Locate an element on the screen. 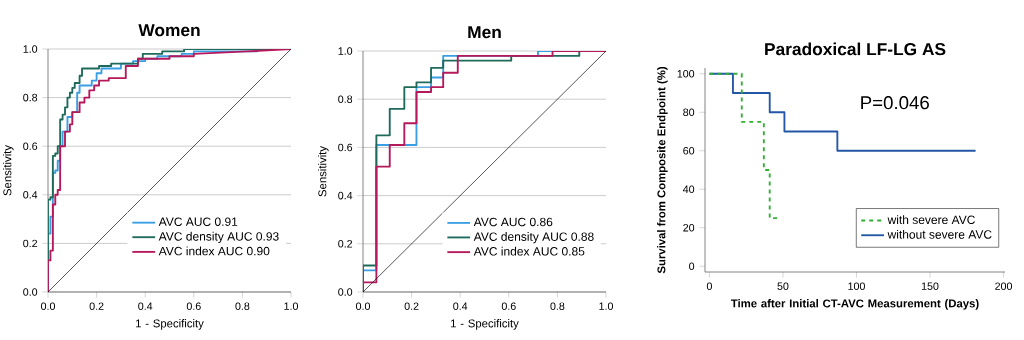 The width and height of the screenshot is (1024, 340). x-axis-title: Time after Initial CT-AVC Measurement (Days) is located at coordinates (854, 304).